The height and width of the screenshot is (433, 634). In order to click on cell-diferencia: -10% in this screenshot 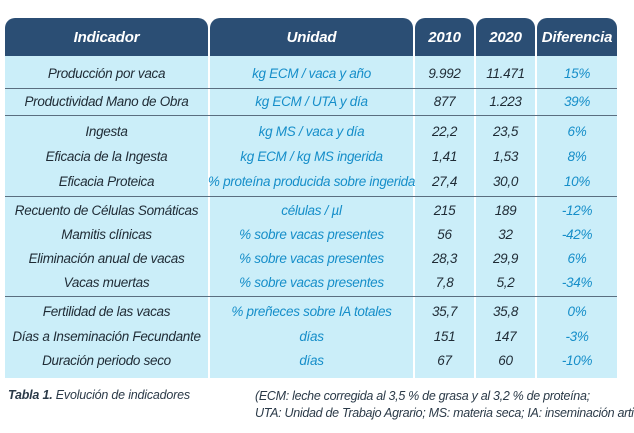, I will do `click(577, 360)`.